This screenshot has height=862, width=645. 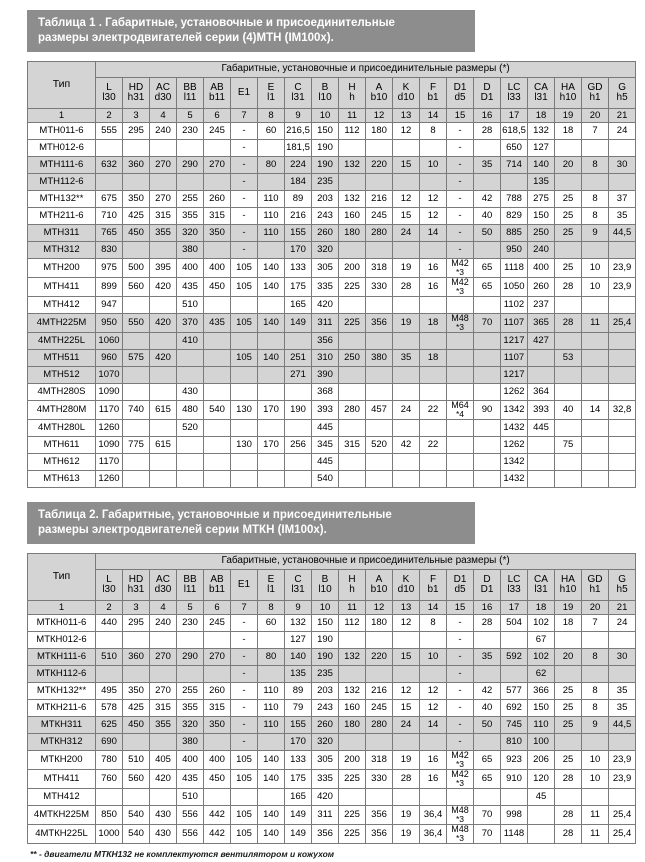 What do you see at coordinates (622, 589) in the screenshot?
I see `column-header-designation: h5` at bounding box center [622, 589].